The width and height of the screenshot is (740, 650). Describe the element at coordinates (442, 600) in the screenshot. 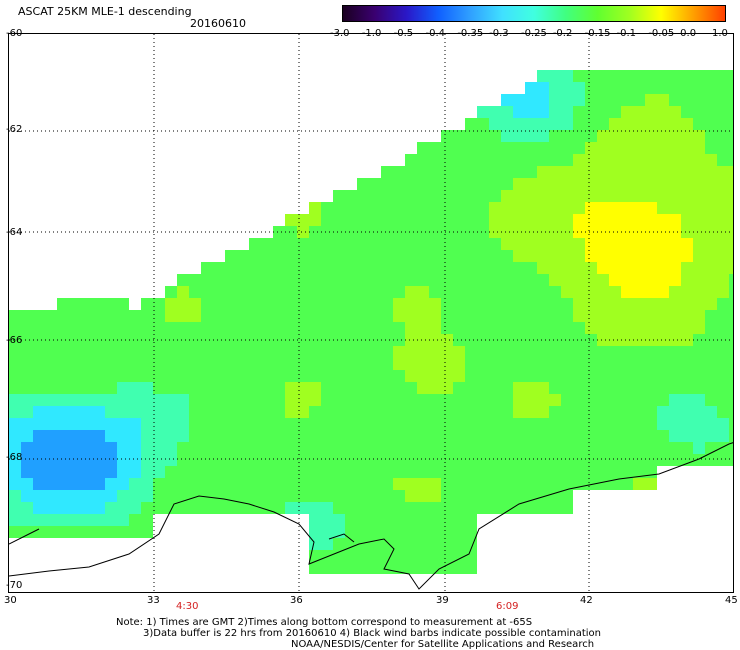

I see `lon-label: 39` at that location.